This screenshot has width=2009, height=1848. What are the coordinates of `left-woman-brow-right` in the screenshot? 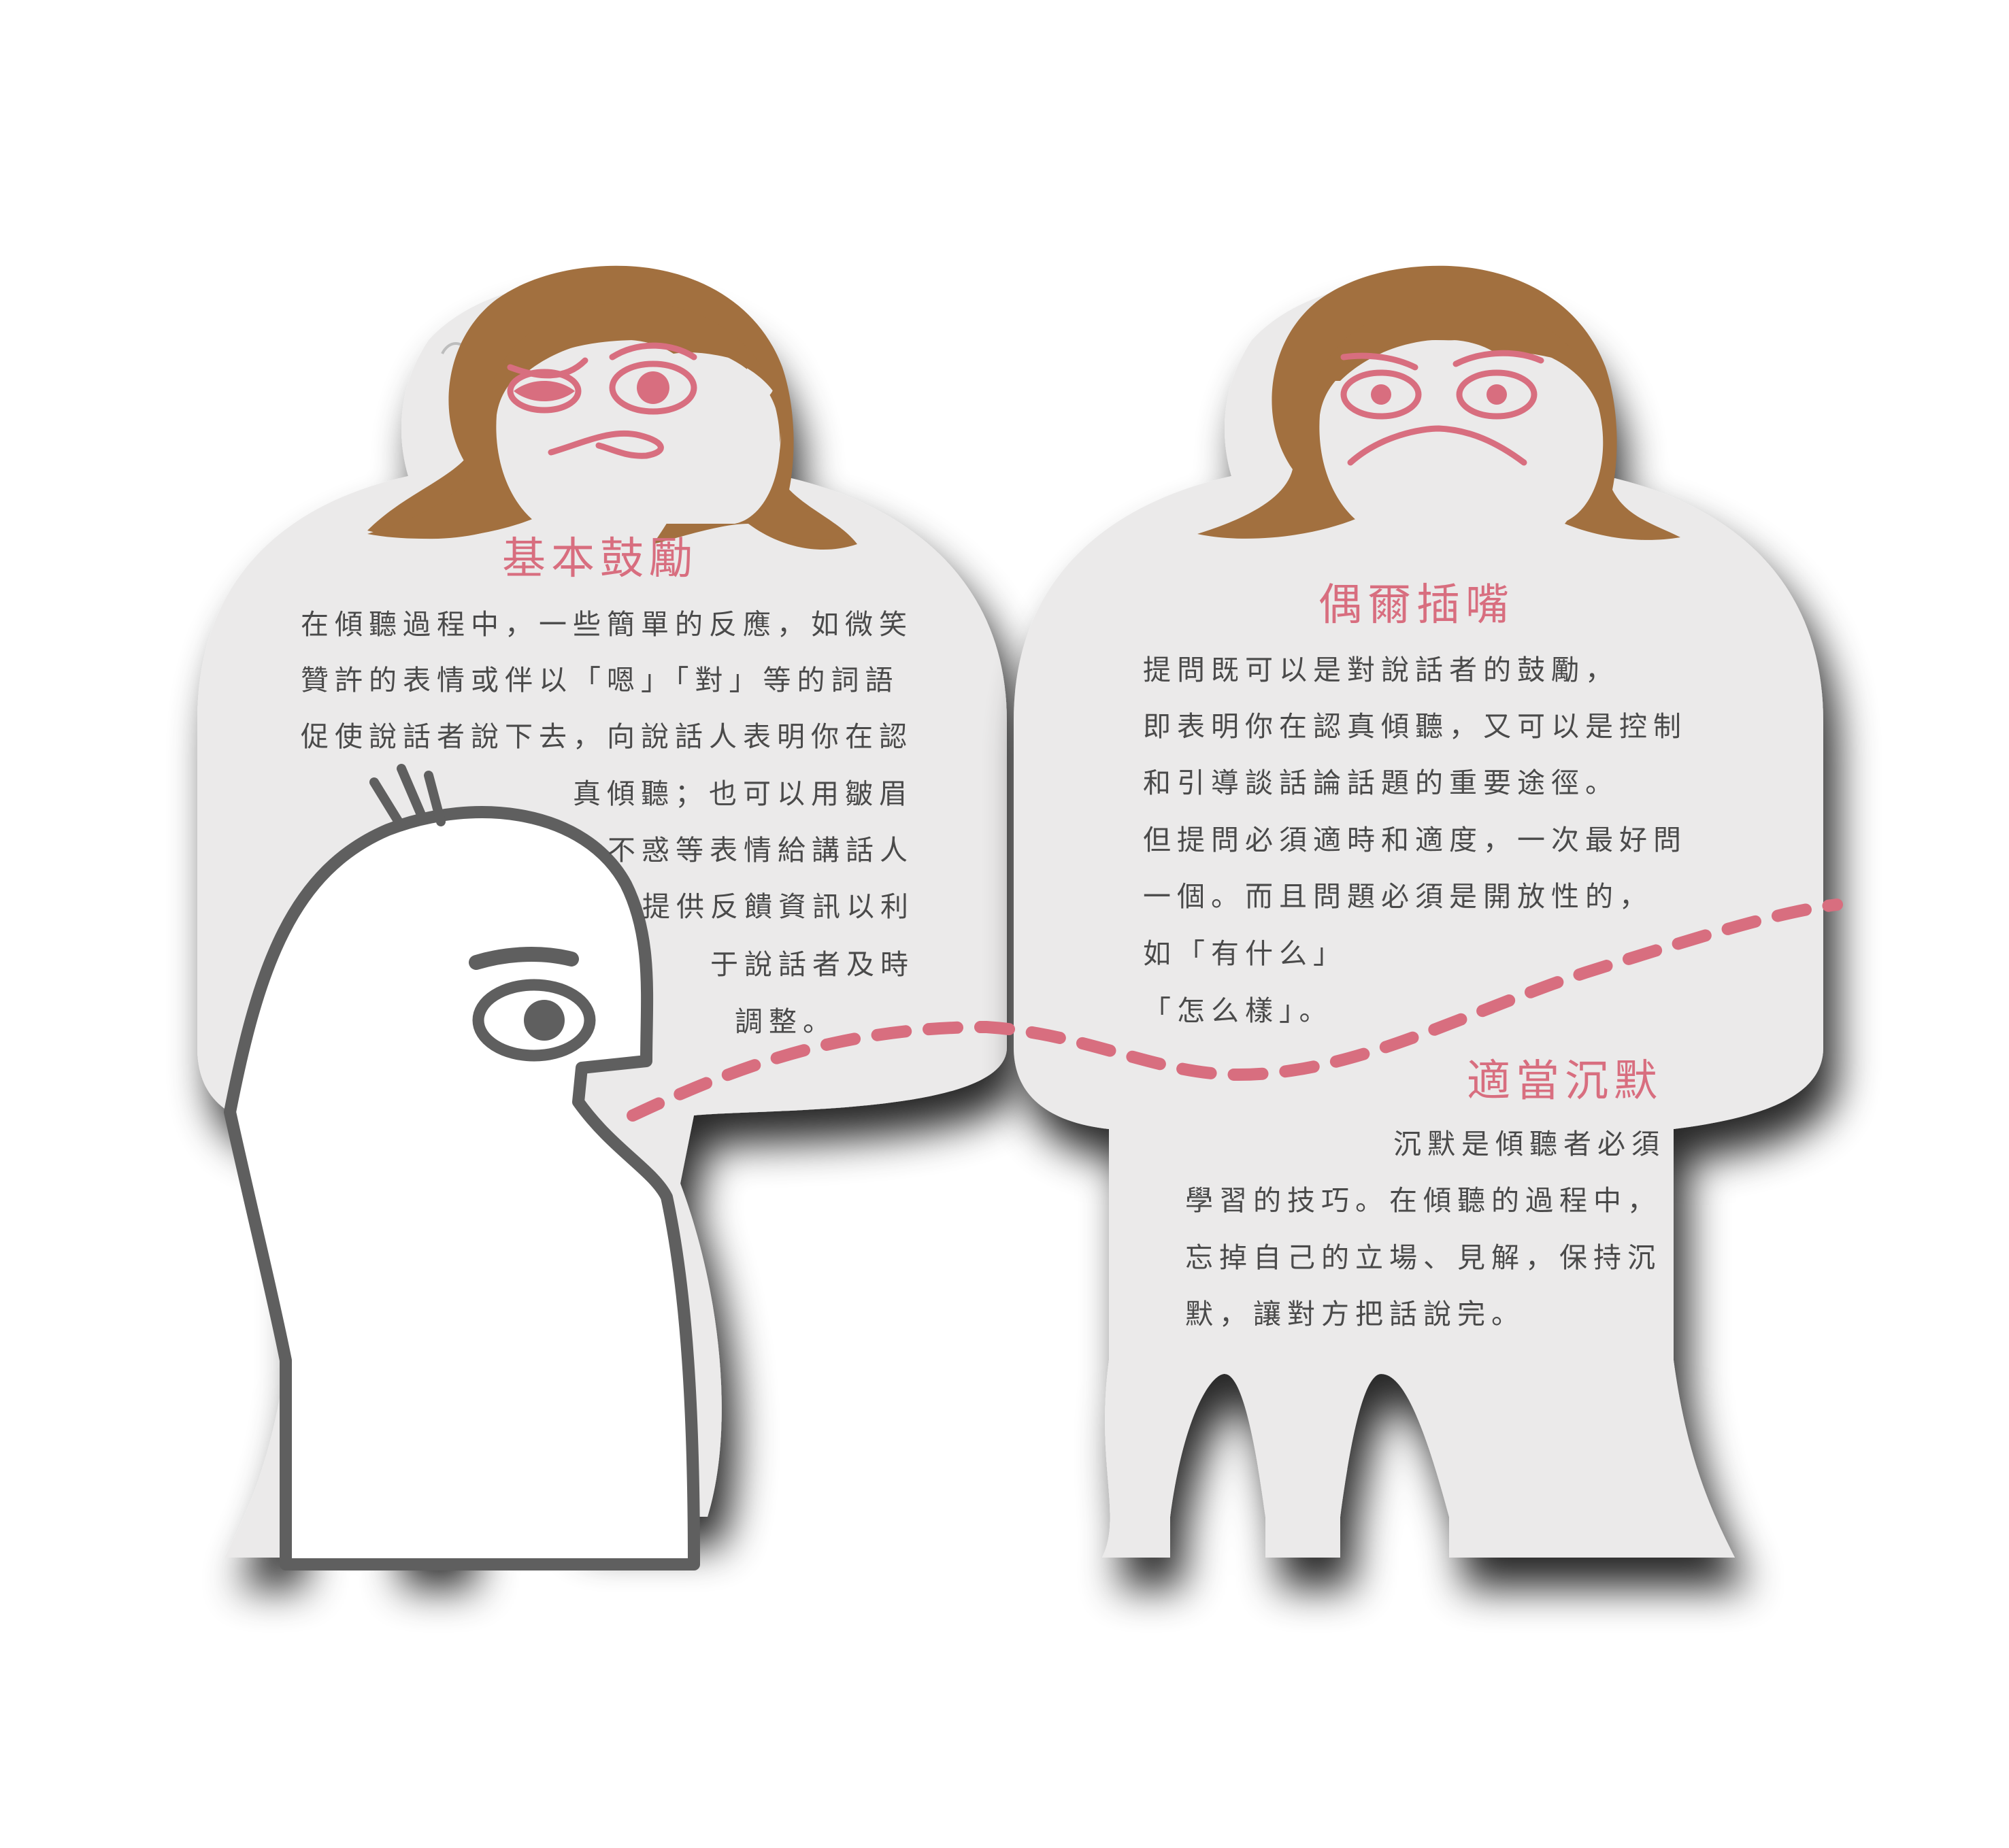 It's located at (653, 351).